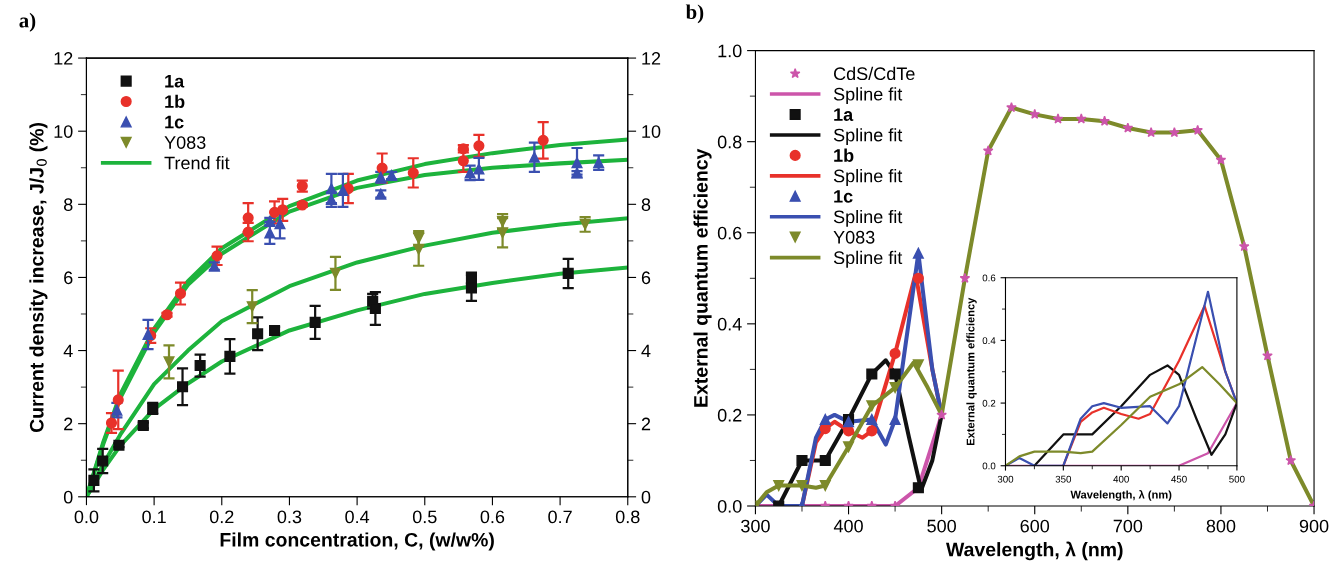  Describe the element at coordinates (646, 205) in the screenshot. I see `y2-tick-label: 8` at that location.